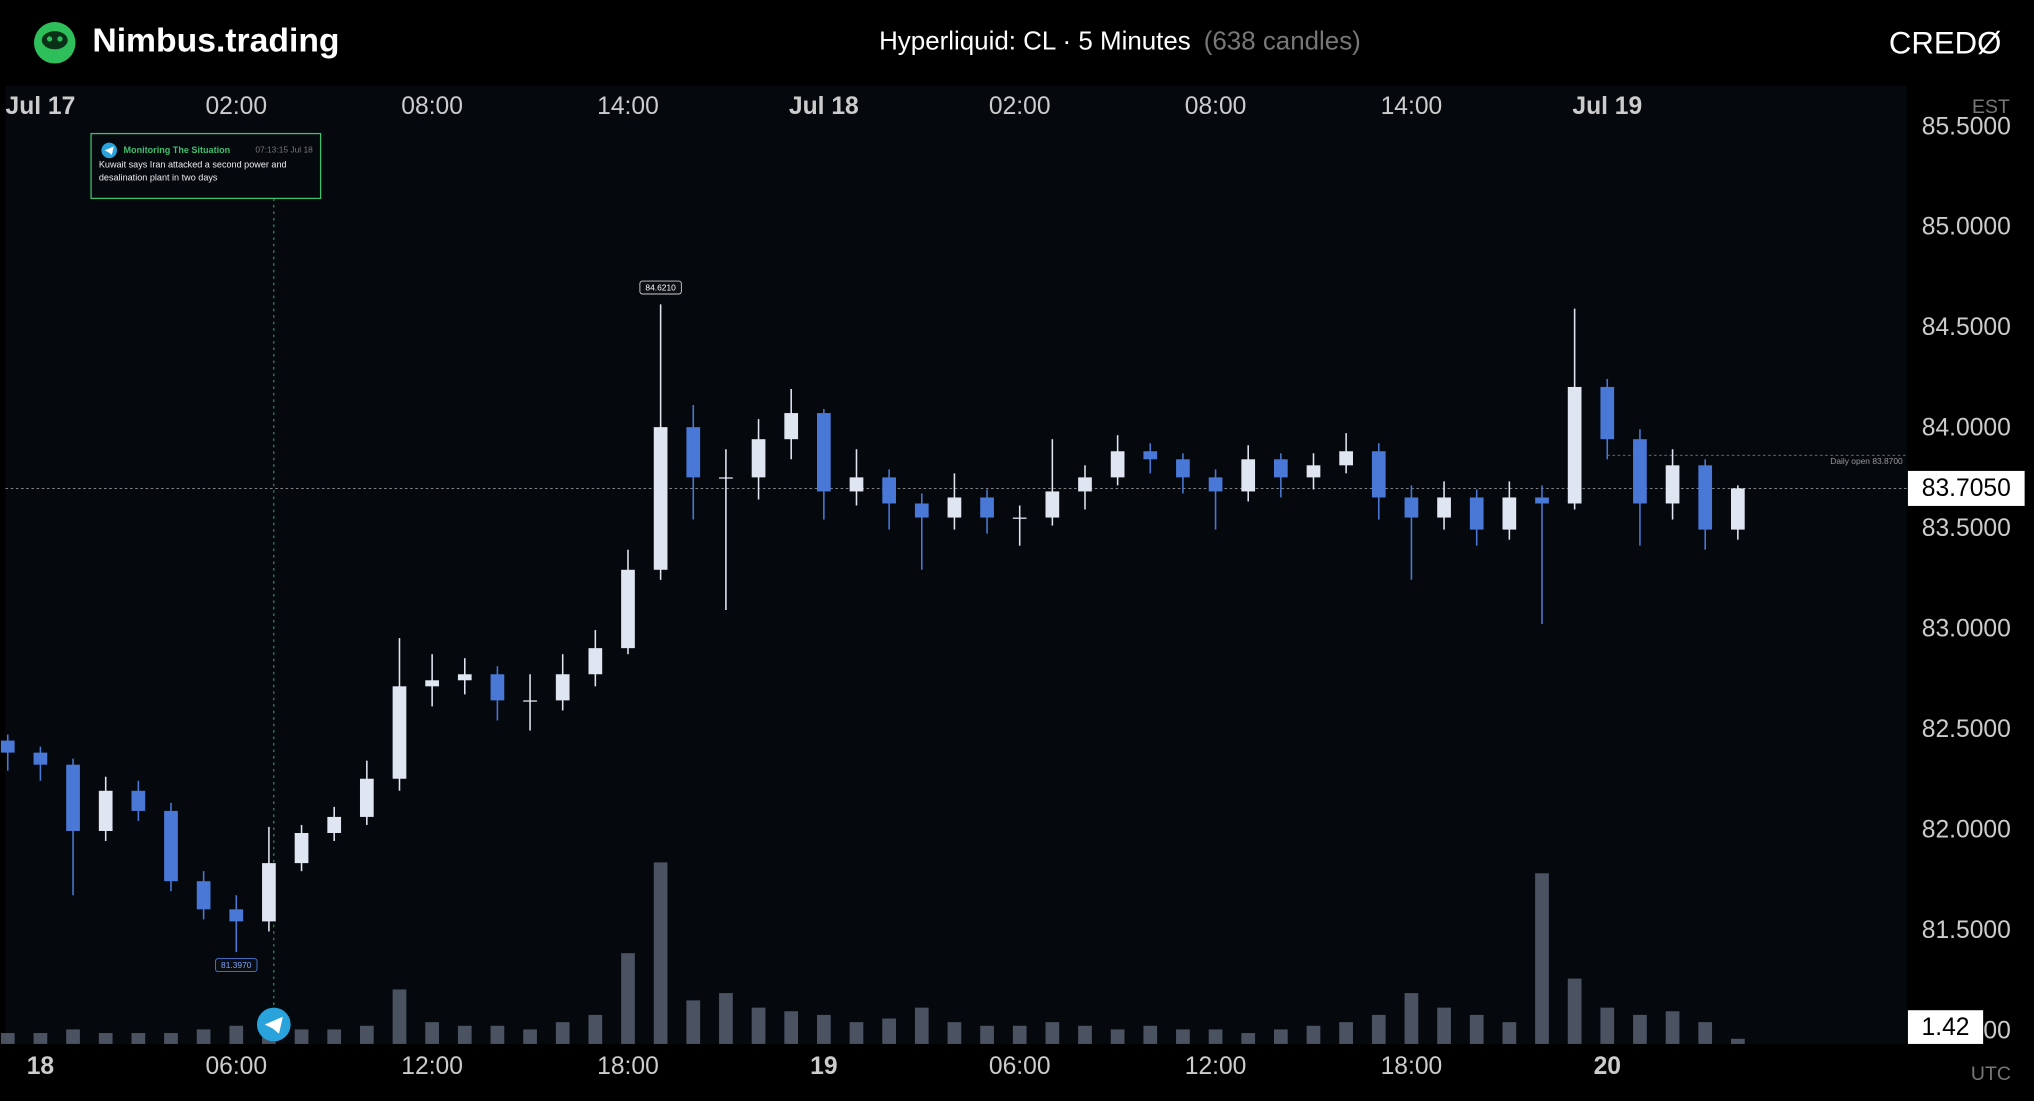 The height and width of the screenshot is (1101, 2034). I want to click on x-tick-label: 18, so click(40, 1066).